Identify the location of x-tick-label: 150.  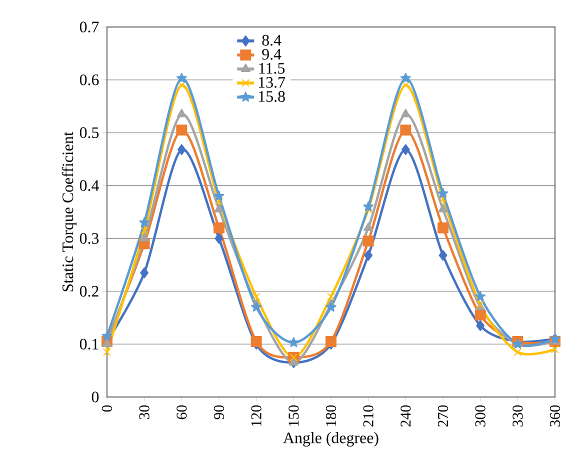
(293, 415).